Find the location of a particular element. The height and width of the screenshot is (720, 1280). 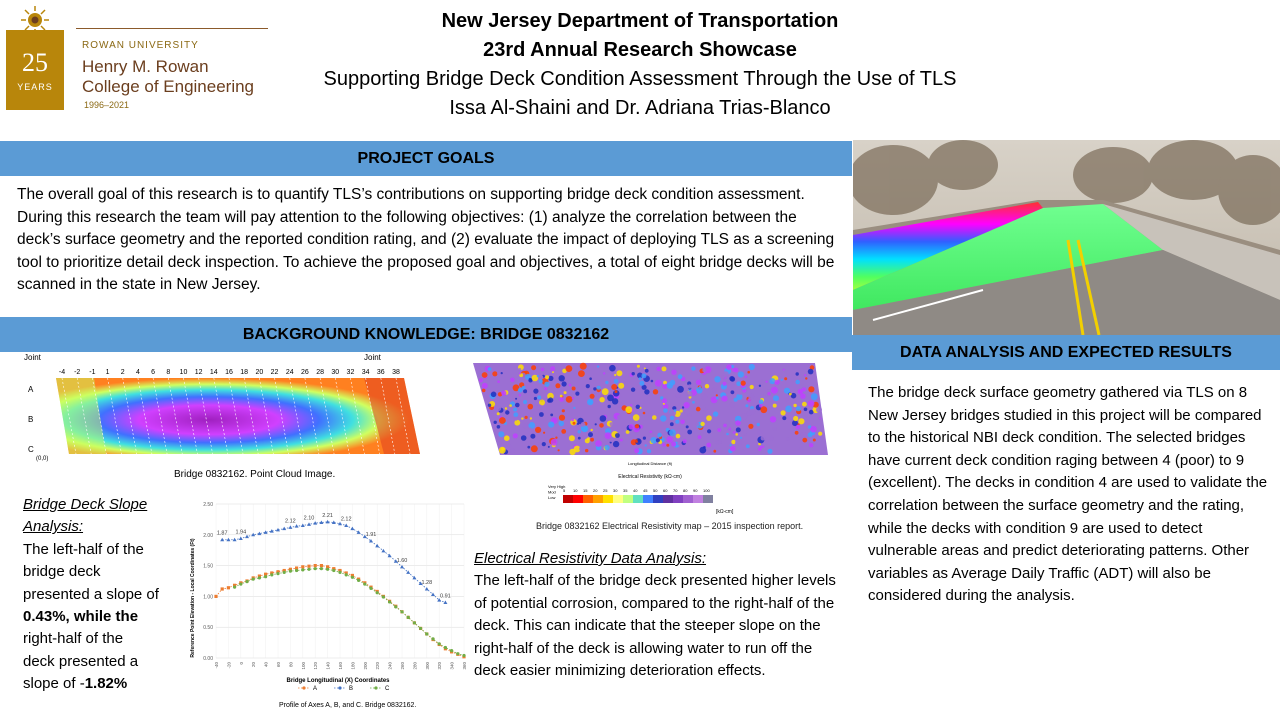

chart-data-label: 2.21 is located at coordinates (327, 516).